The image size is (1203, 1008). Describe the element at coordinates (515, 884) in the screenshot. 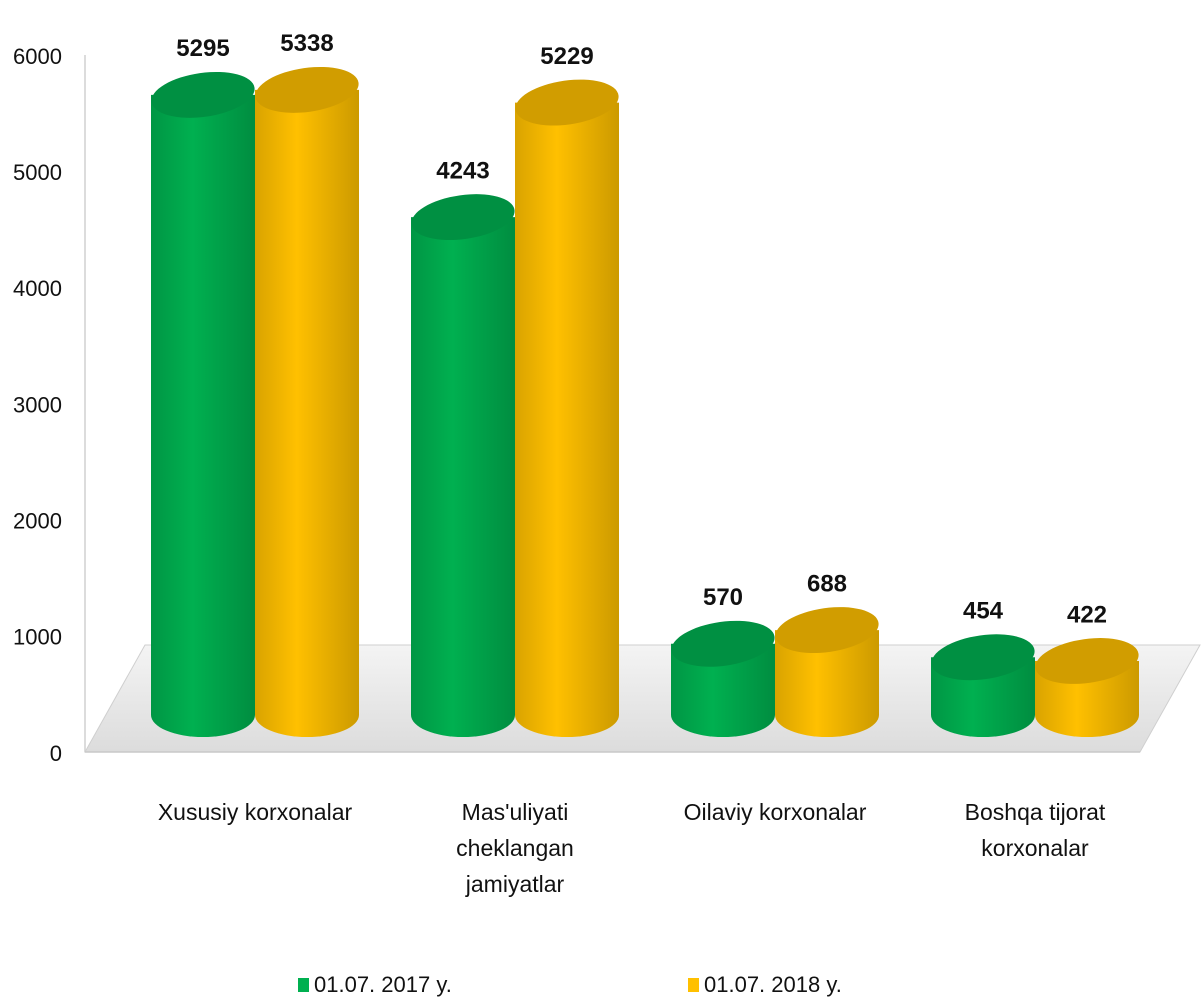

I see `x-tick-label-line: jamiyatlar` at that location.